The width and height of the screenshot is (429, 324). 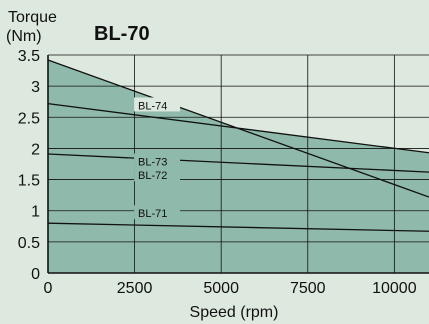 What do you see at coordinates (35, 274) in the screenshot?
I see `y-tick-label-0: 0` at bounding box center [35, 274].